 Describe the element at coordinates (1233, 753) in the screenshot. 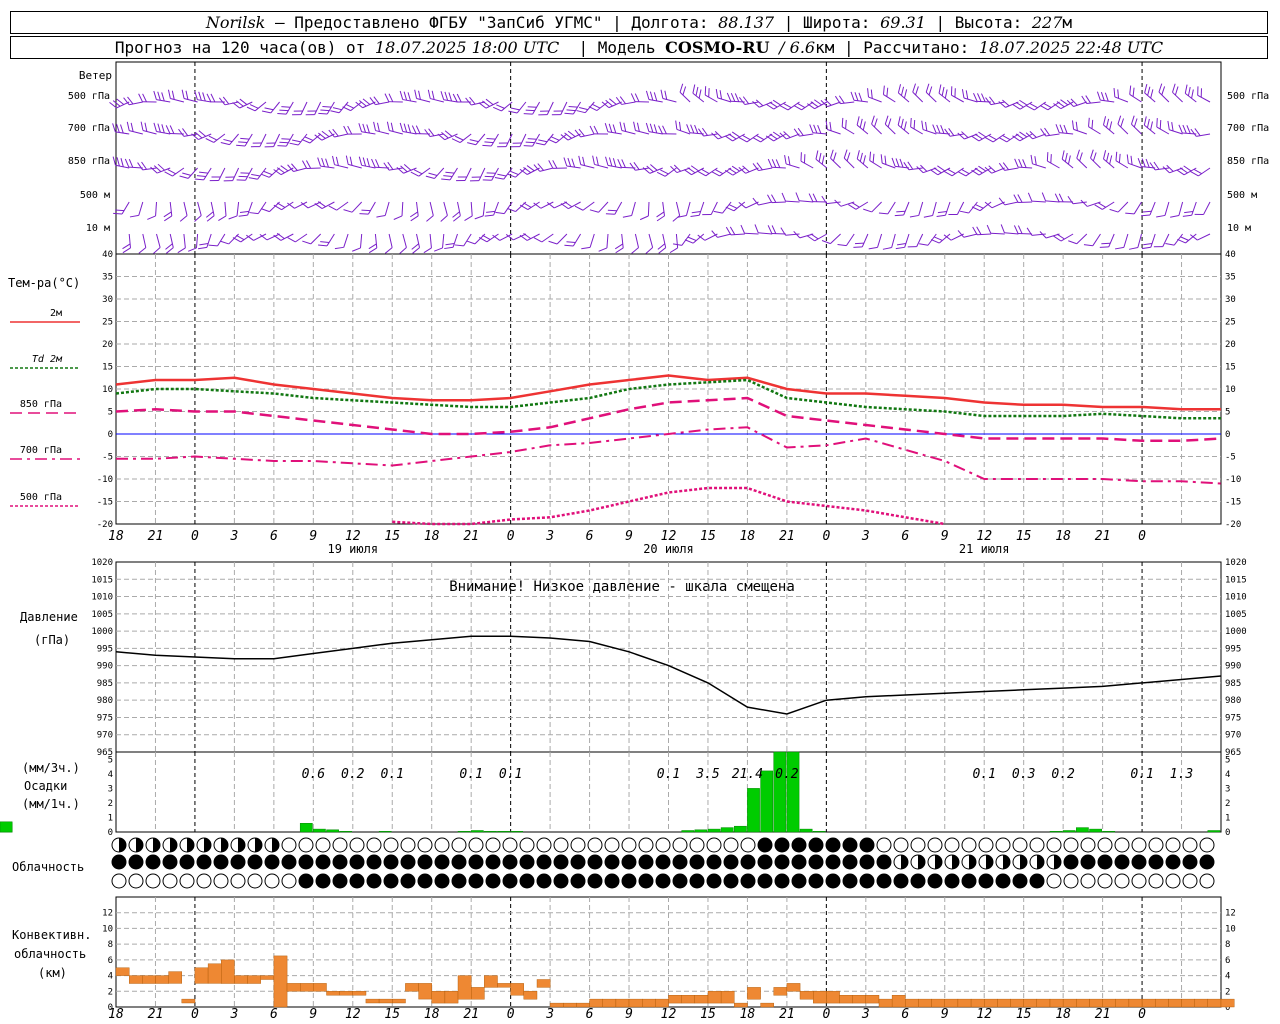

I see `pressure-axis-tick-right: 965` at that location.